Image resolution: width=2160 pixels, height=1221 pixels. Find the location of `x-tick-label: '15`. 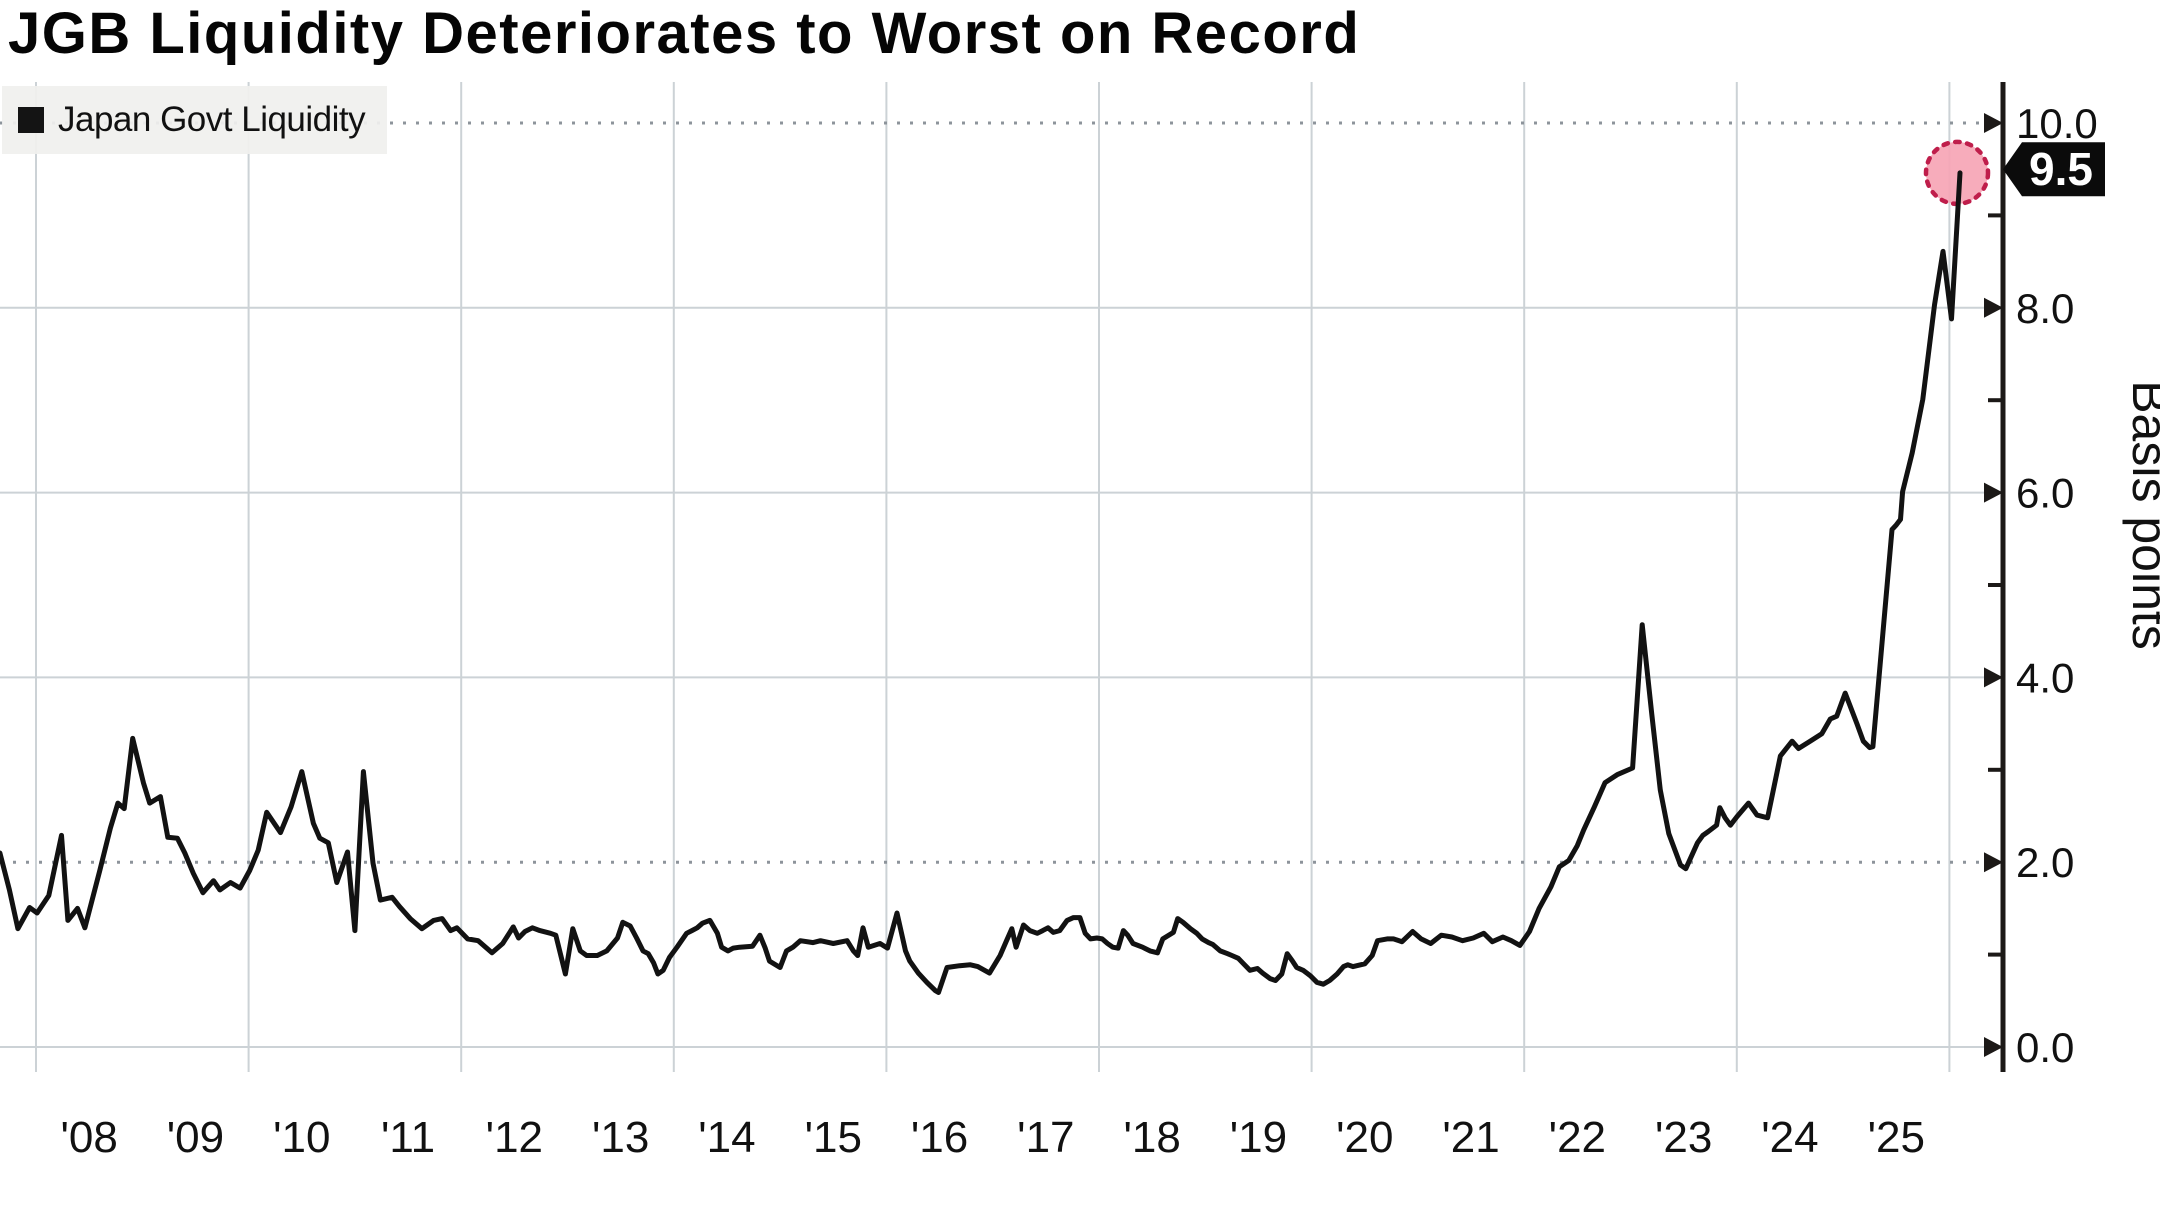

x-tick-label: '15 is located at coordinates (833, 1137).